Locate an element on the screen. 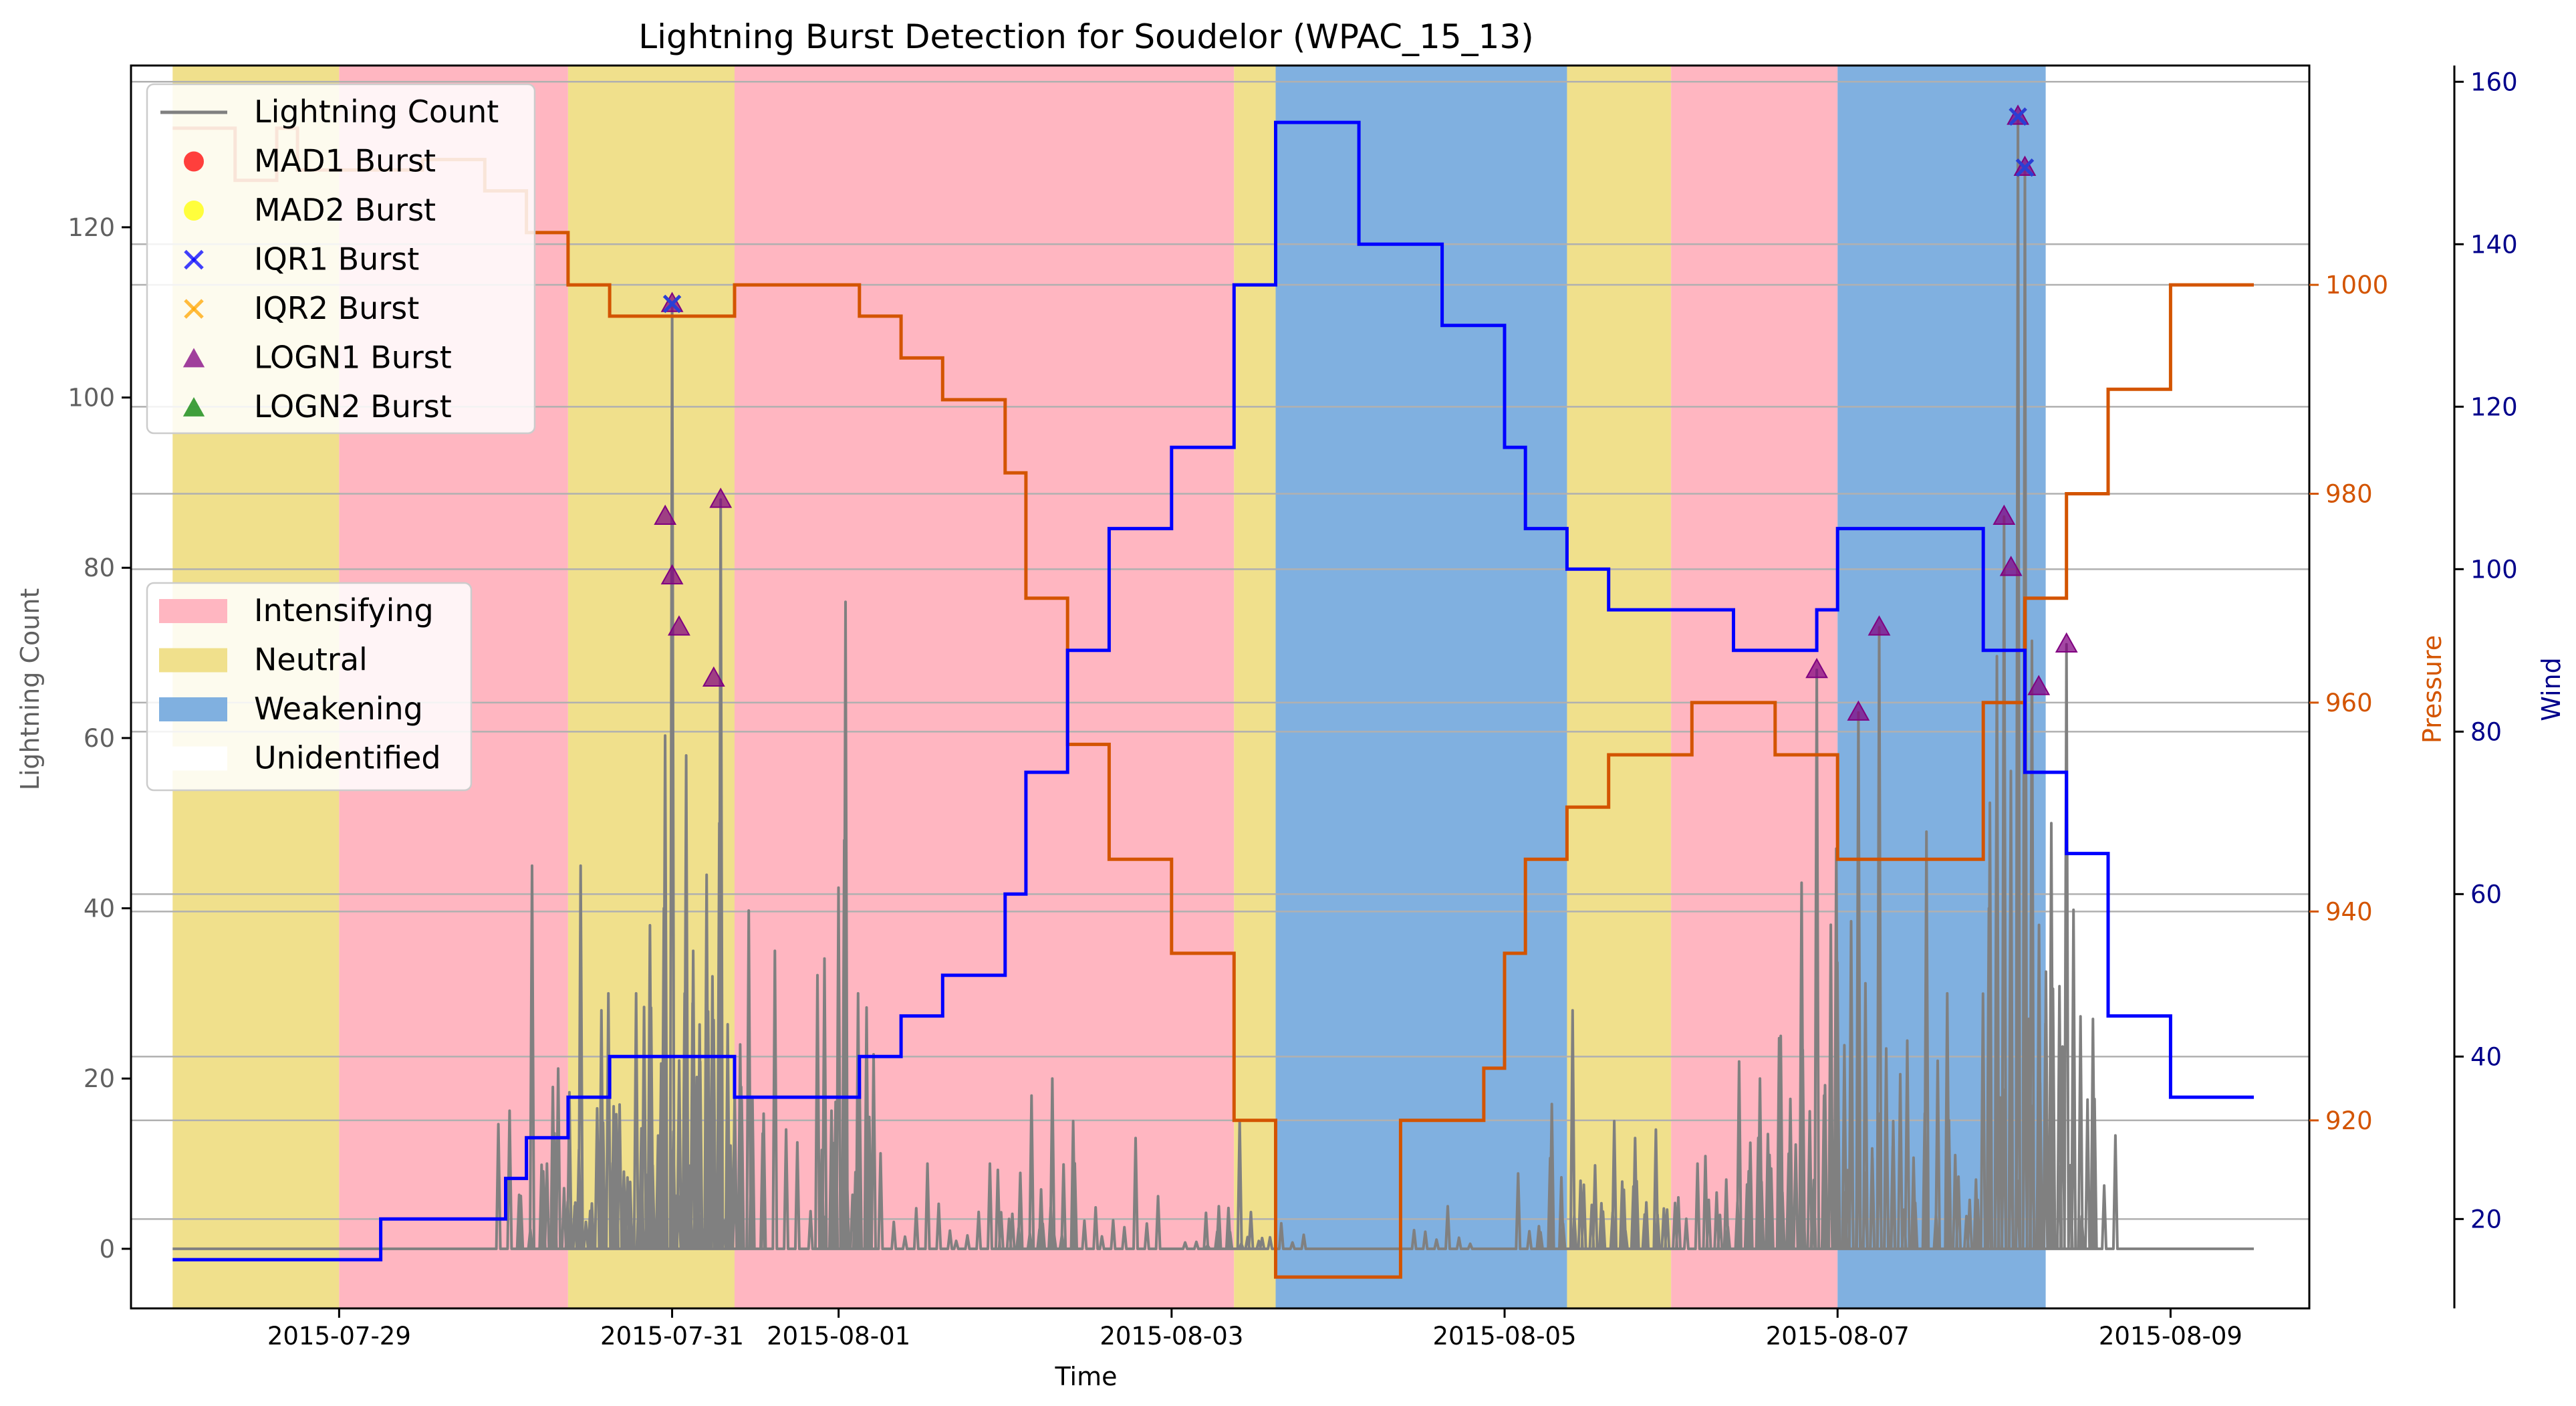 The image size is (2576, 1406). legend-label: IQR2 Burst is located at coordinates (336, 308).